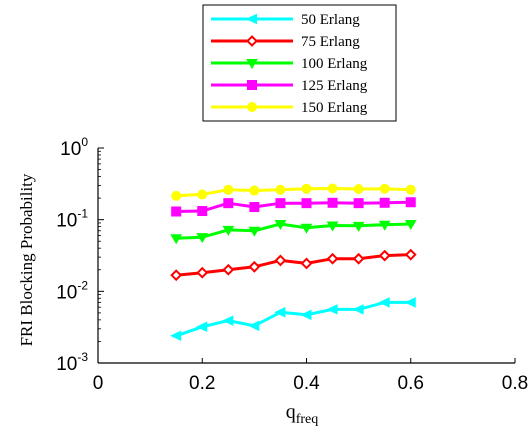 Image resolution: width=532 pixels, height=433 pixels. I want to click on legend-label: 125 Erlang, so click(334, 86).